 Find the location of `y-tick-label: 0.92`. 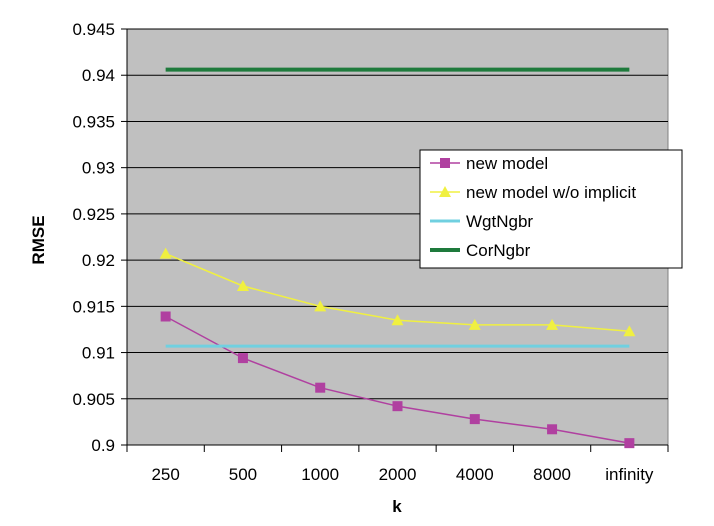

y-tick-label: 0.92 is located at coordinates (98, 260).